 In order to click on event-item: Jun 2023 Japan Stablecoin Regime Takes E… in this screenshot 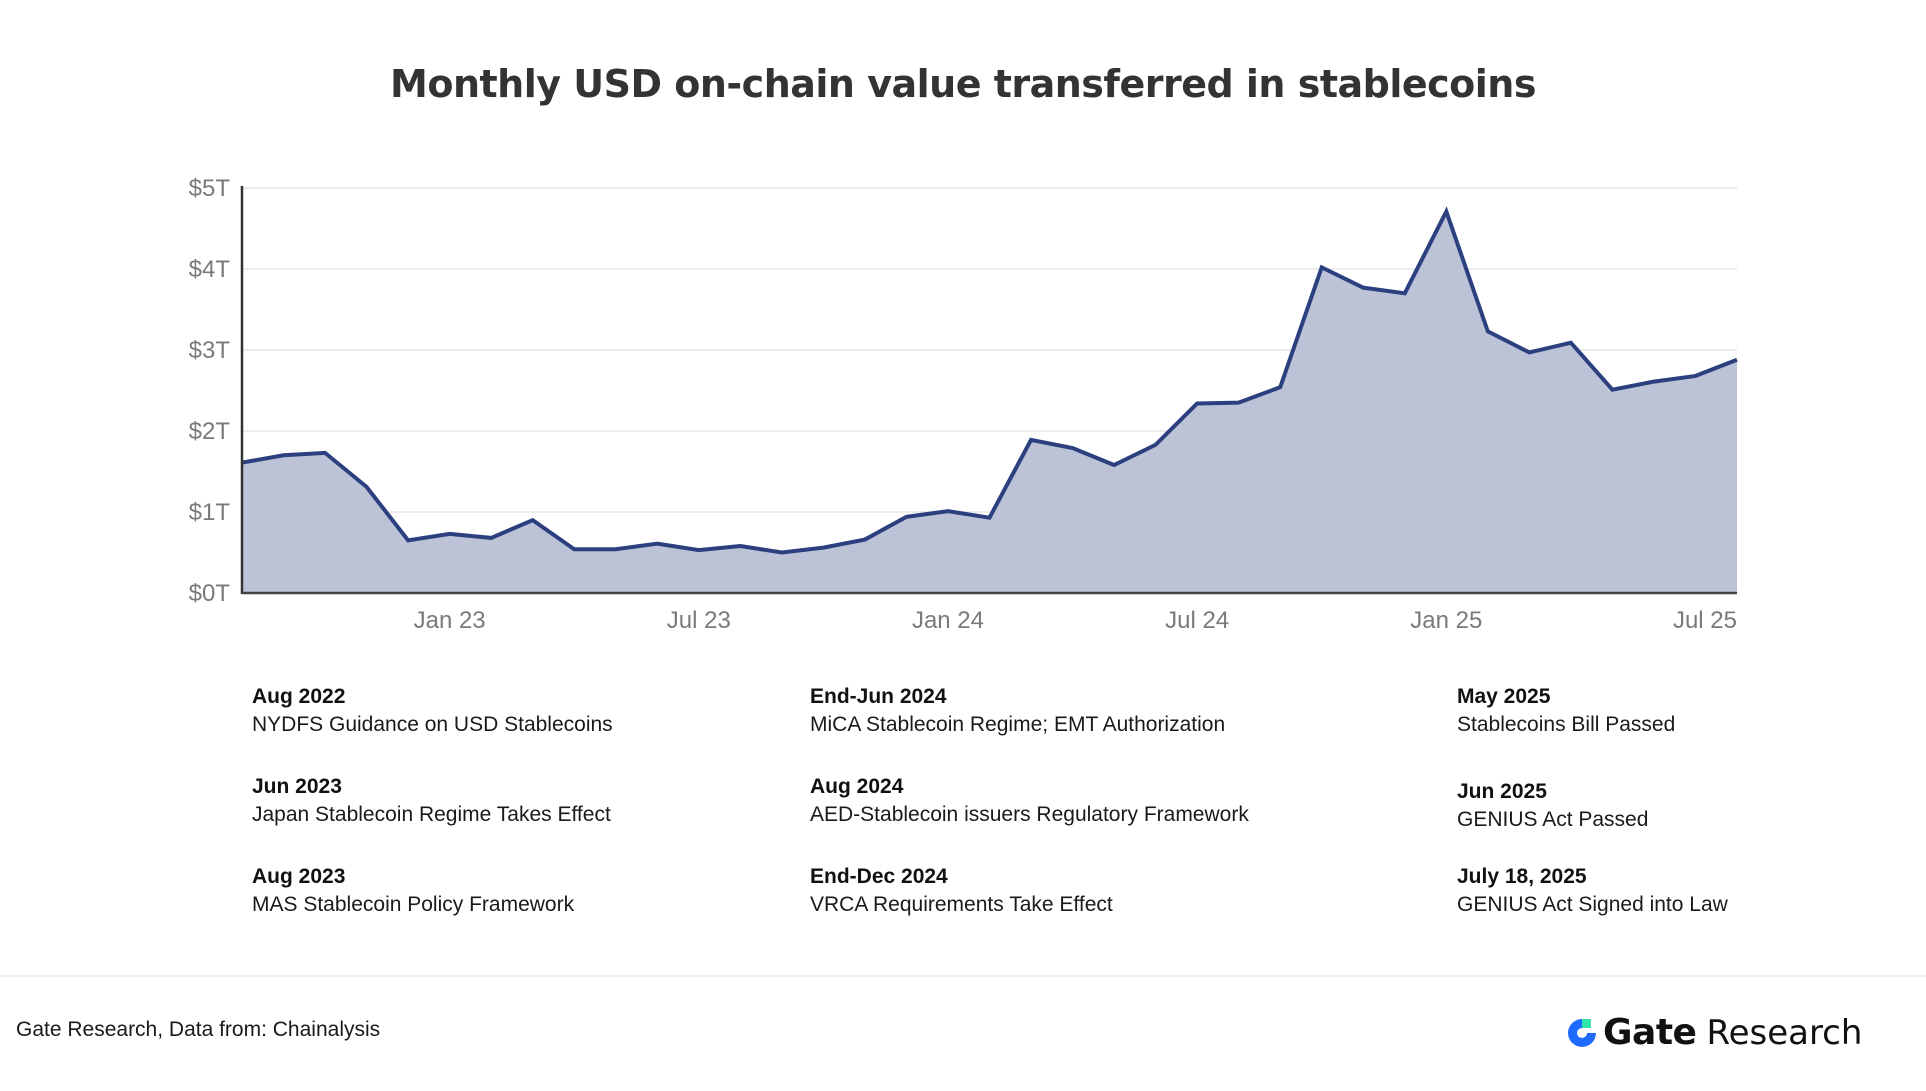, I will do `click(432, 818)`.